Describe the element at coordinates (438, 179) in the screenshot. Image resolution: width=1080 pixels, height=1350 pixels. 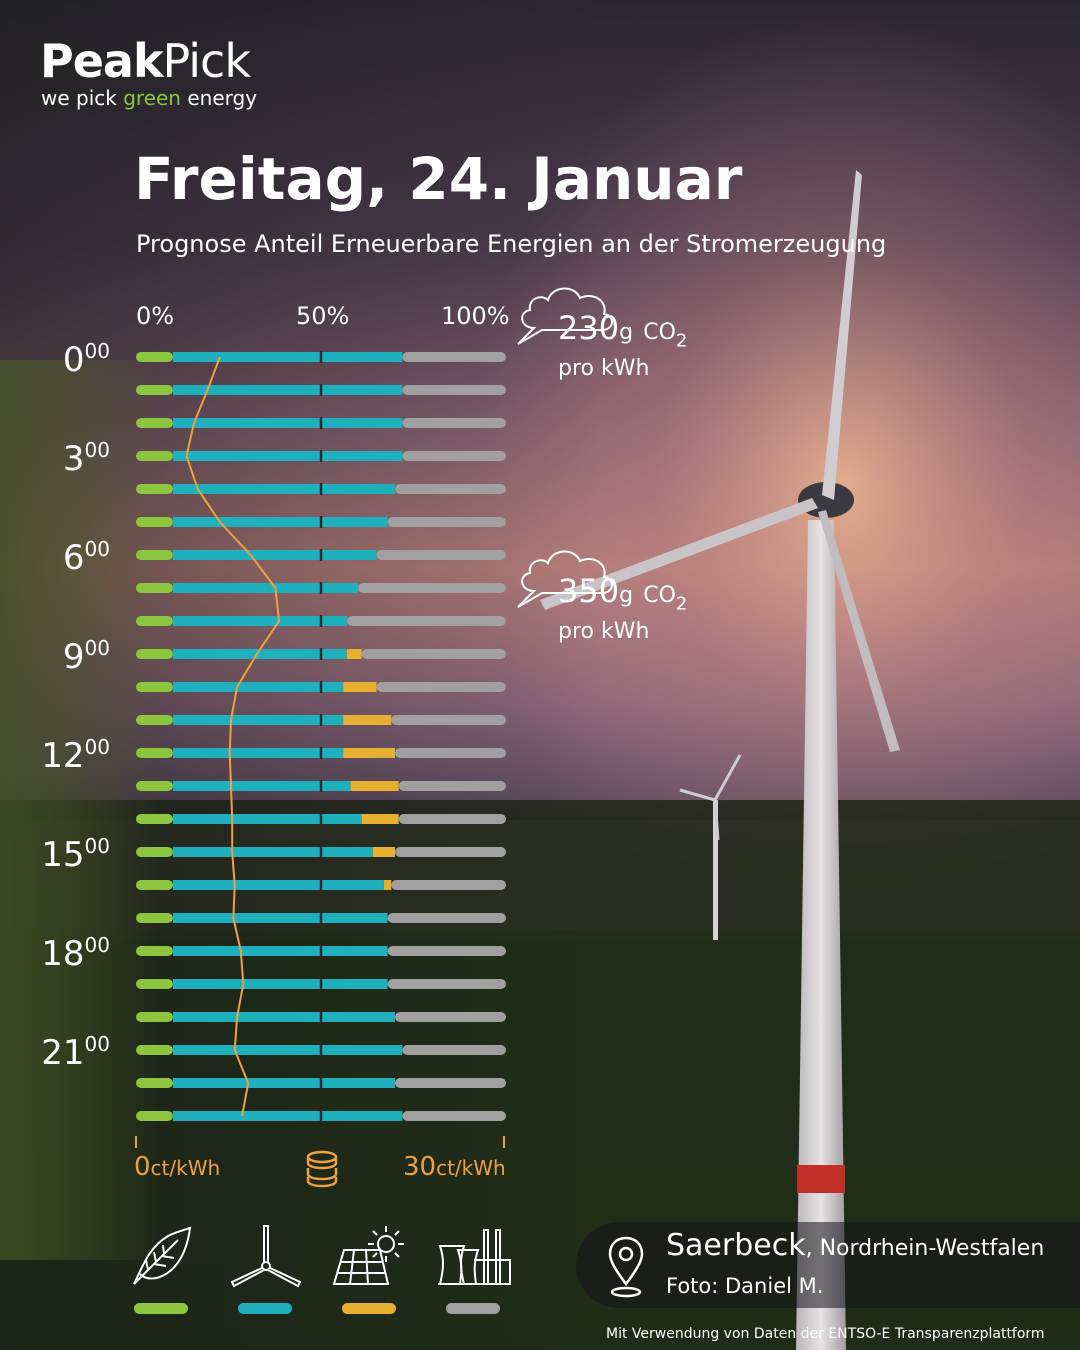
I see `page-title: Freitag, 24. Januar` at that location.